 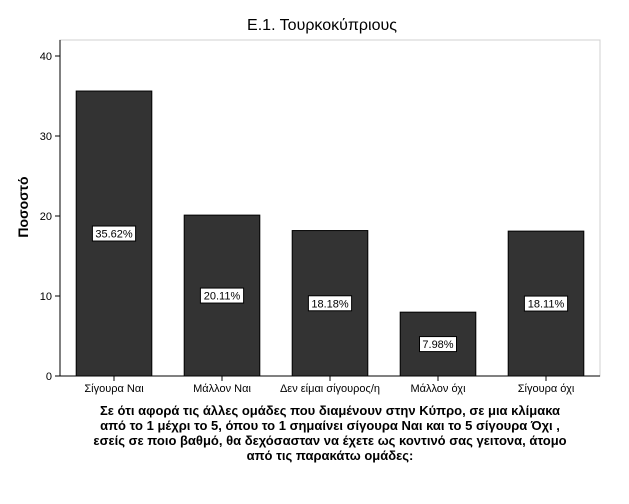 I want to click on y-tick-label: 20, so click(x=46, y=217).